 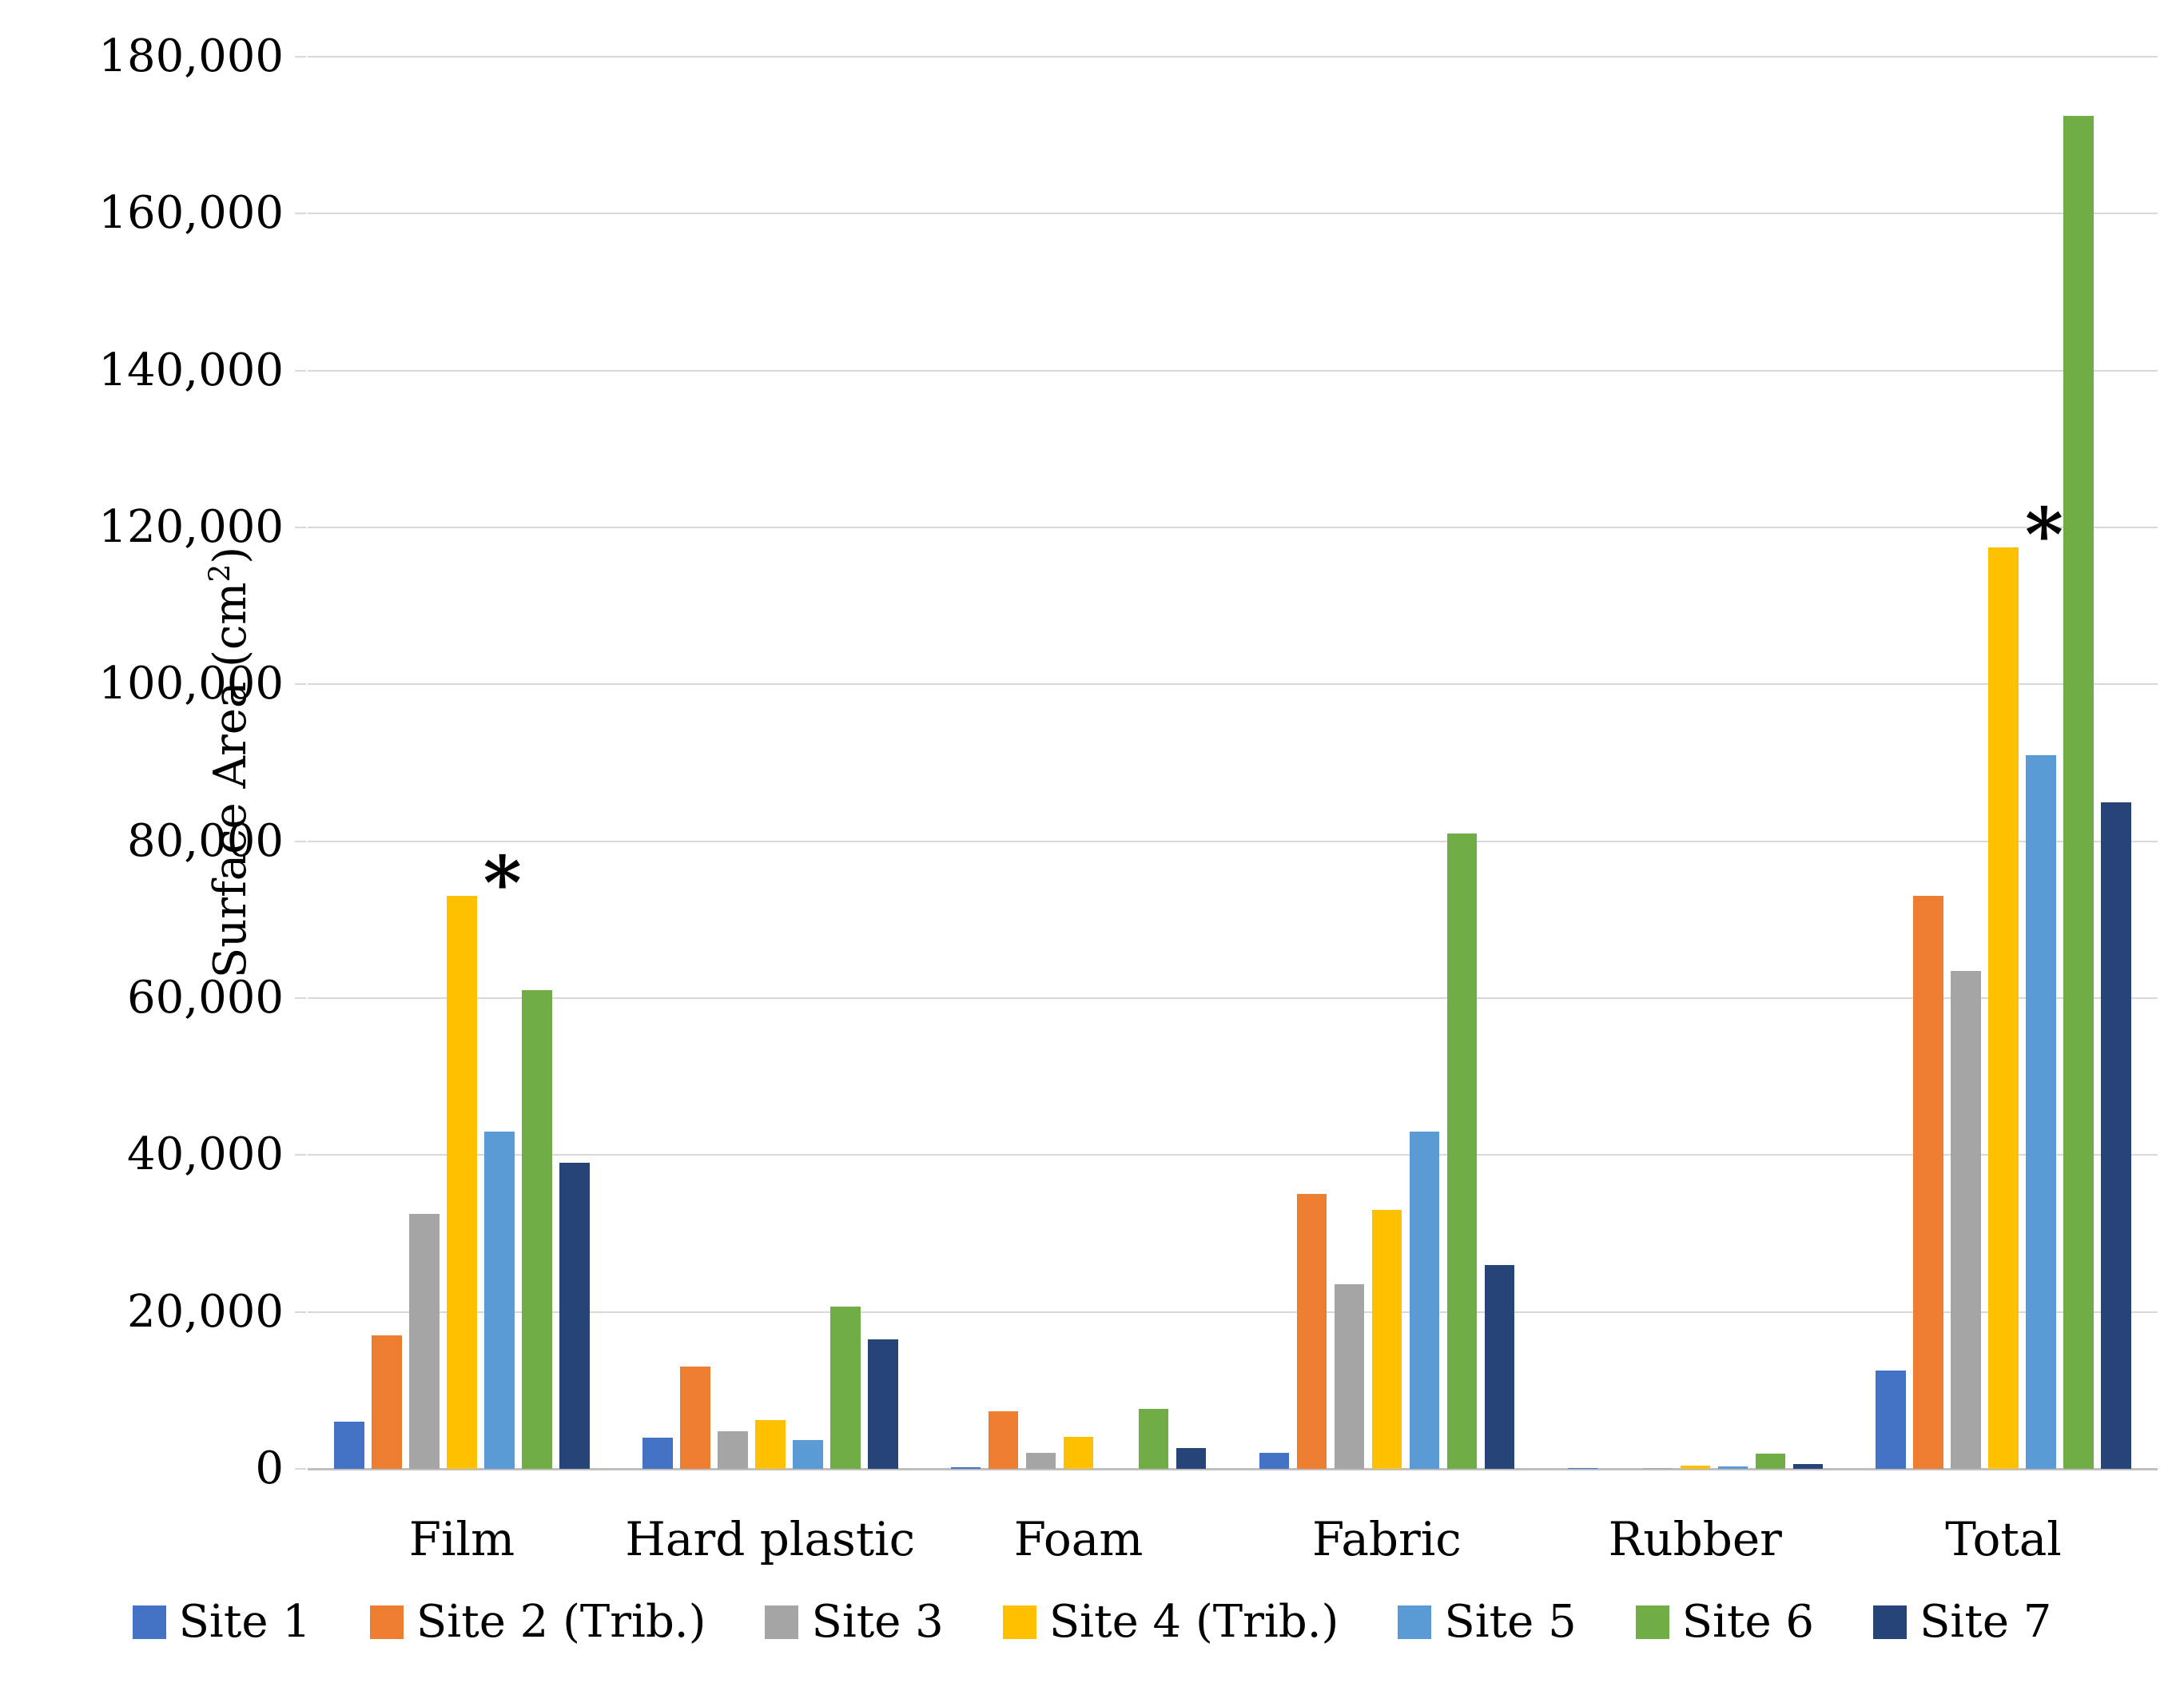 I want to click on bar-site-1-total, so click(x=1891, y=1420).